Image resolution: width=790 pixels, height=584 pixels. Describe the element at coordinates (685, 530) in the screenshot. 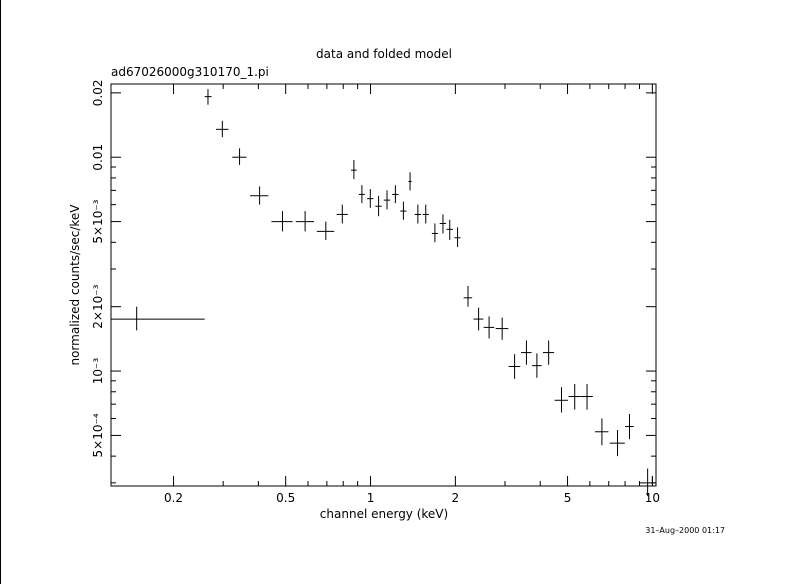

I see `timestamp: 31–Aug–2000 01:17` at that location.